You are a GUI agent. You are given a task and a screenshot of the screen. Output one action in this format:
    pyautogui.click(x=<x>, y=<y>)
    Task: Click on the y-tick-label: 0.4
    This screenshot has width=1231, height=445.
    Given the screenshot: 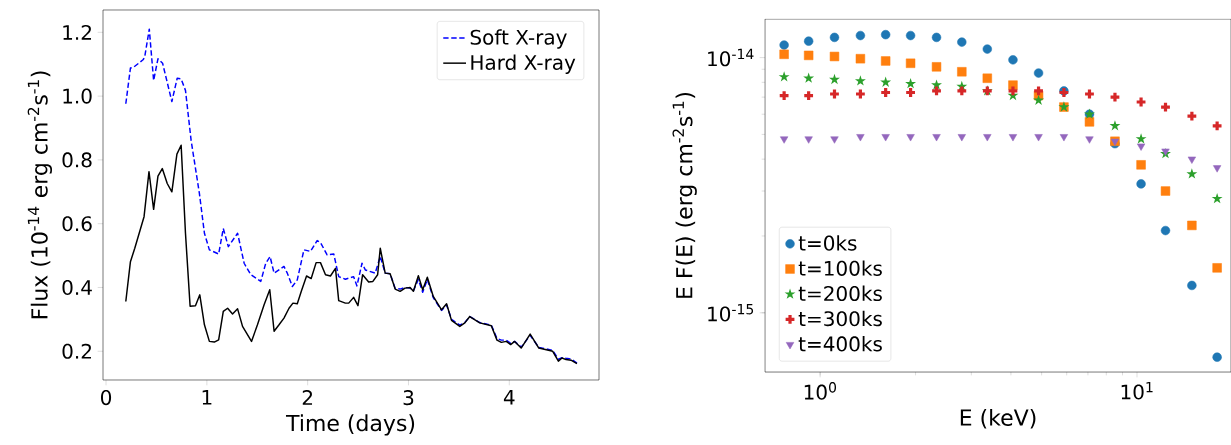 What is the action you would take?
    pyautogui.click(x=77, y=287)
    